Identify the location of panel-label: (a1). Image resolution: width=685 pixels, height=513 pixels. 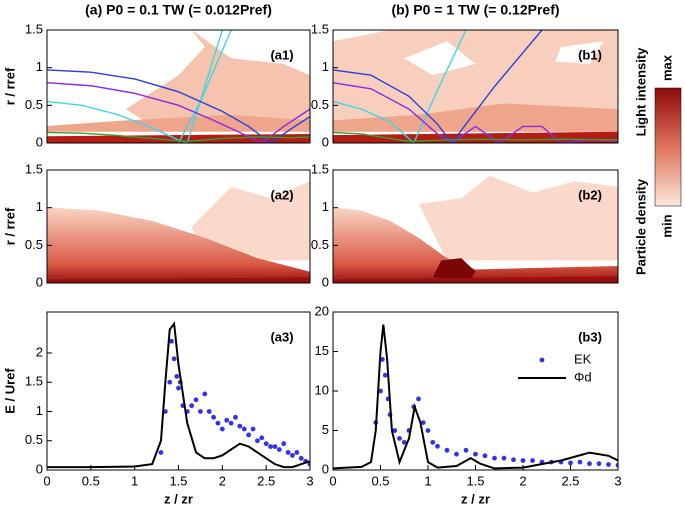
(281, 54).